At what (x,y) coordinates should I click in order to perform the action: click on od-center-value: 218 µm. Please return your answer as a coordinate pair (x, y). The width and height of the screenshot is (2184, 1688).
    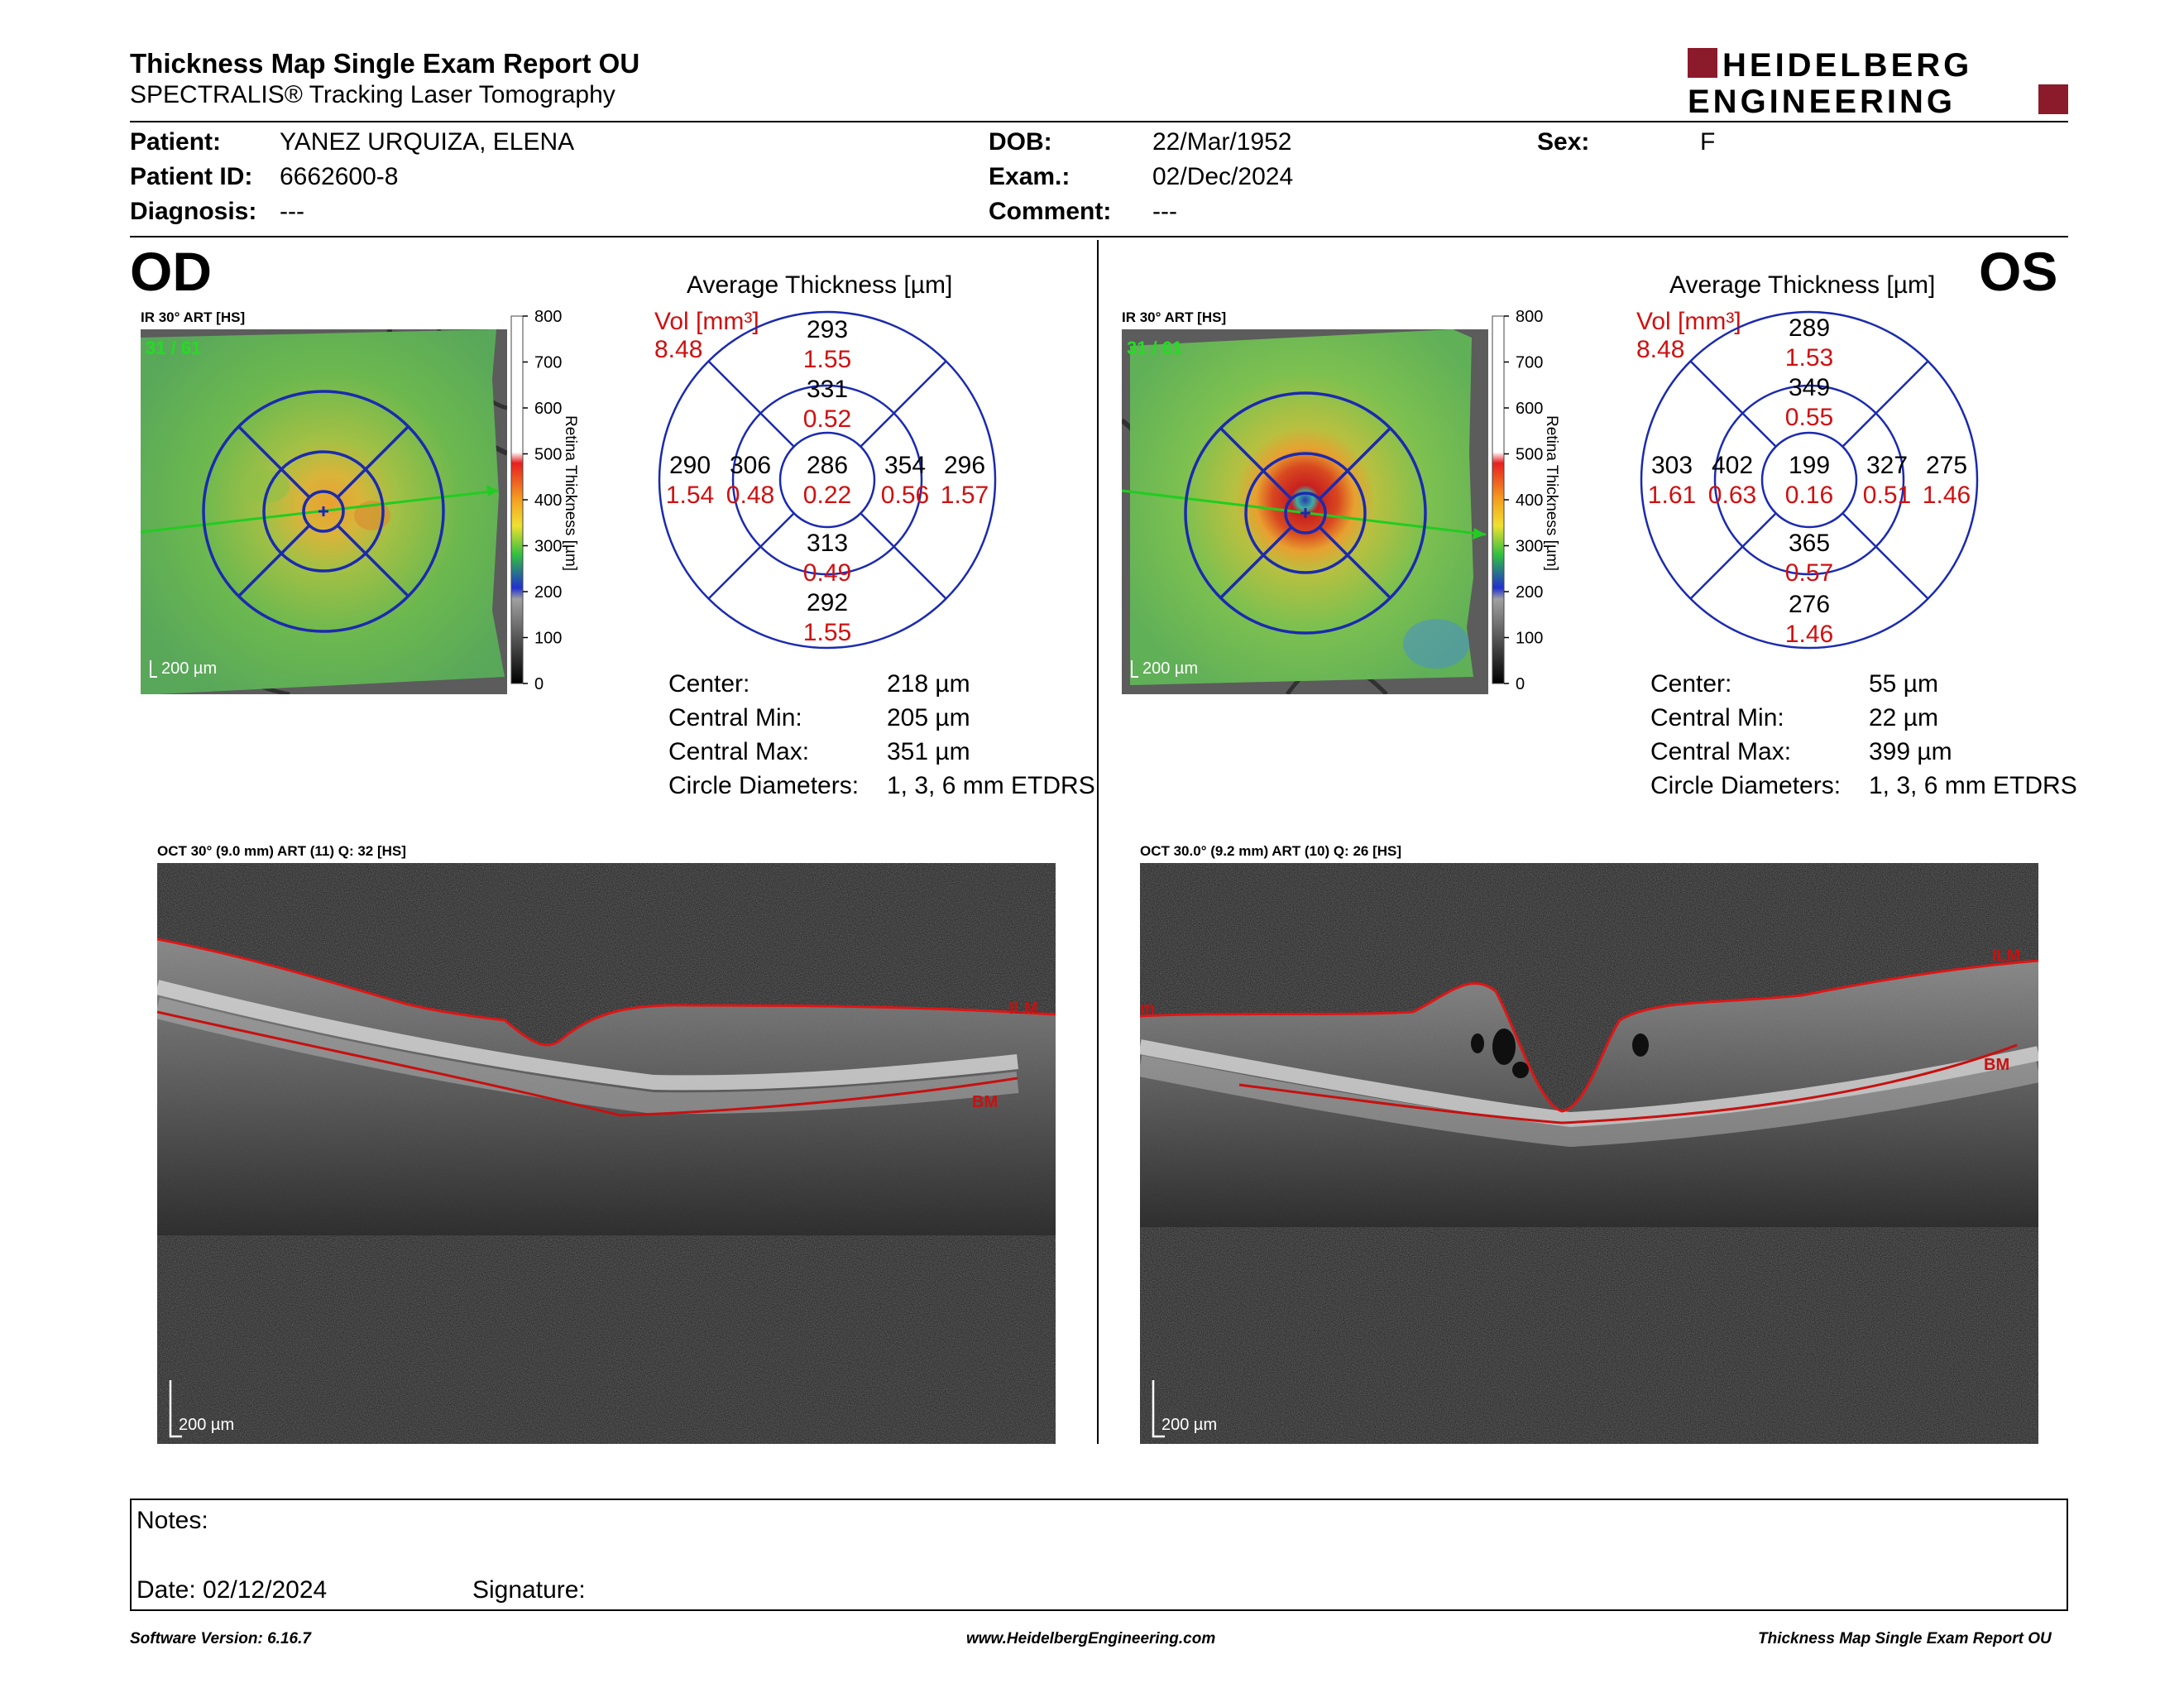
    Looking at the image, I should click on (928, 684).